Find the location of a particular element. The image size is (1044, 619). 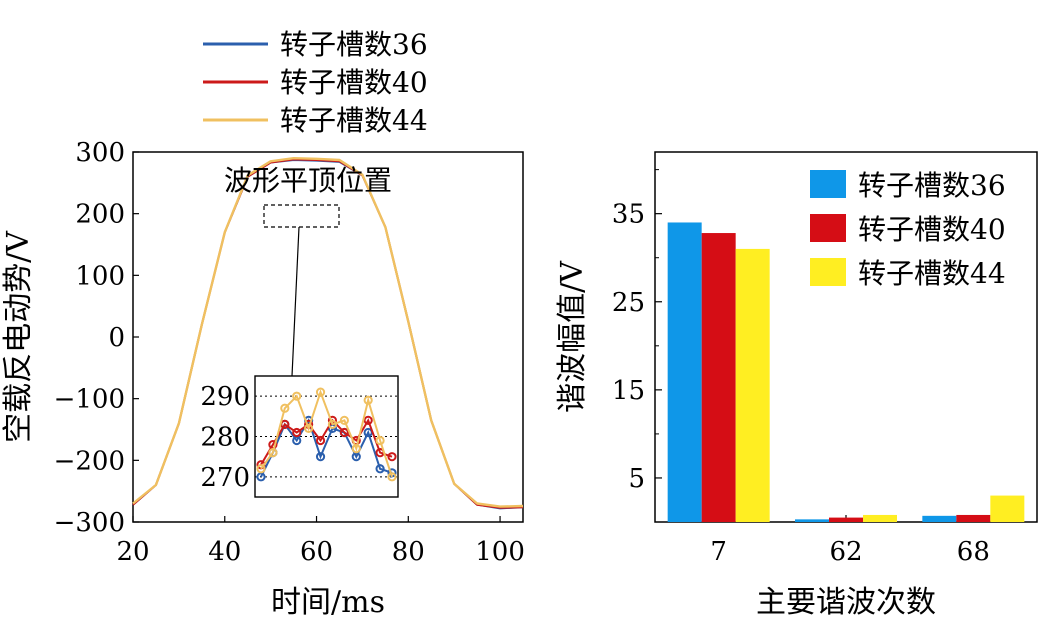

y-tick-label: 200 is located at coordinates (100, 215).